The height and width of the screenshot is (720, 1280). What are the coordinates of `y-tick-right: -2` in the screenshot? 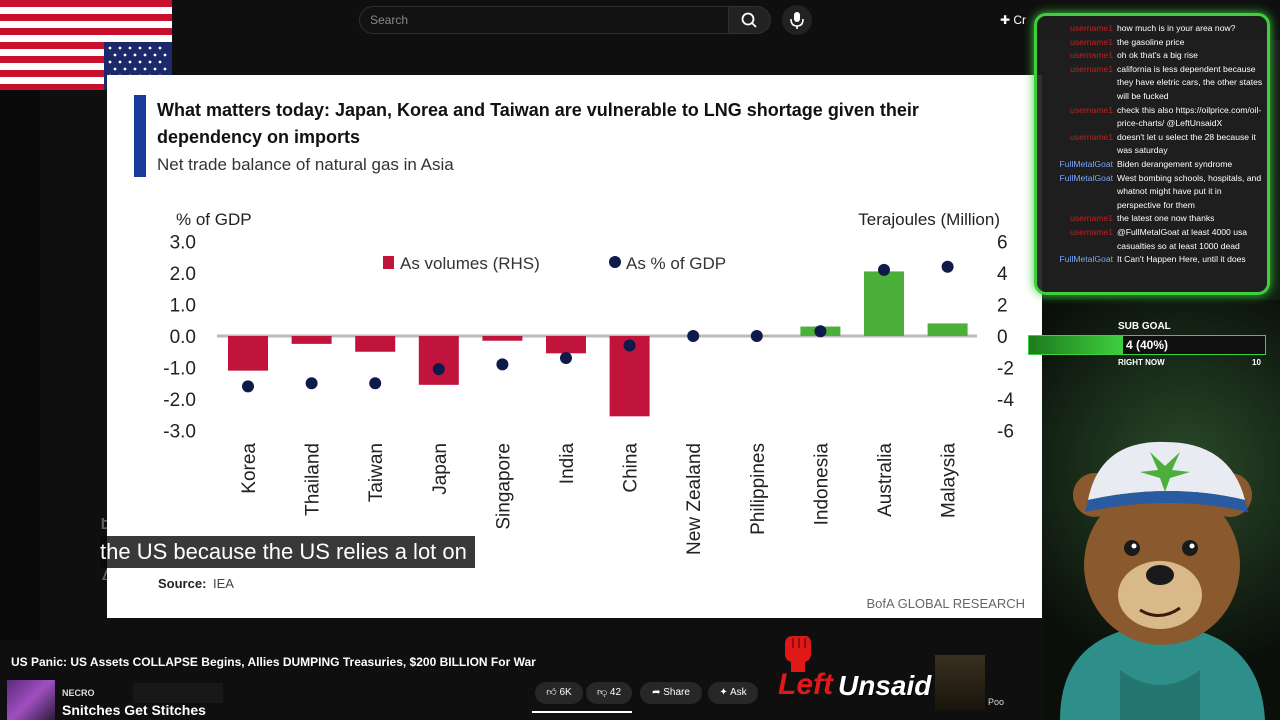 It's located at (1005, 369).